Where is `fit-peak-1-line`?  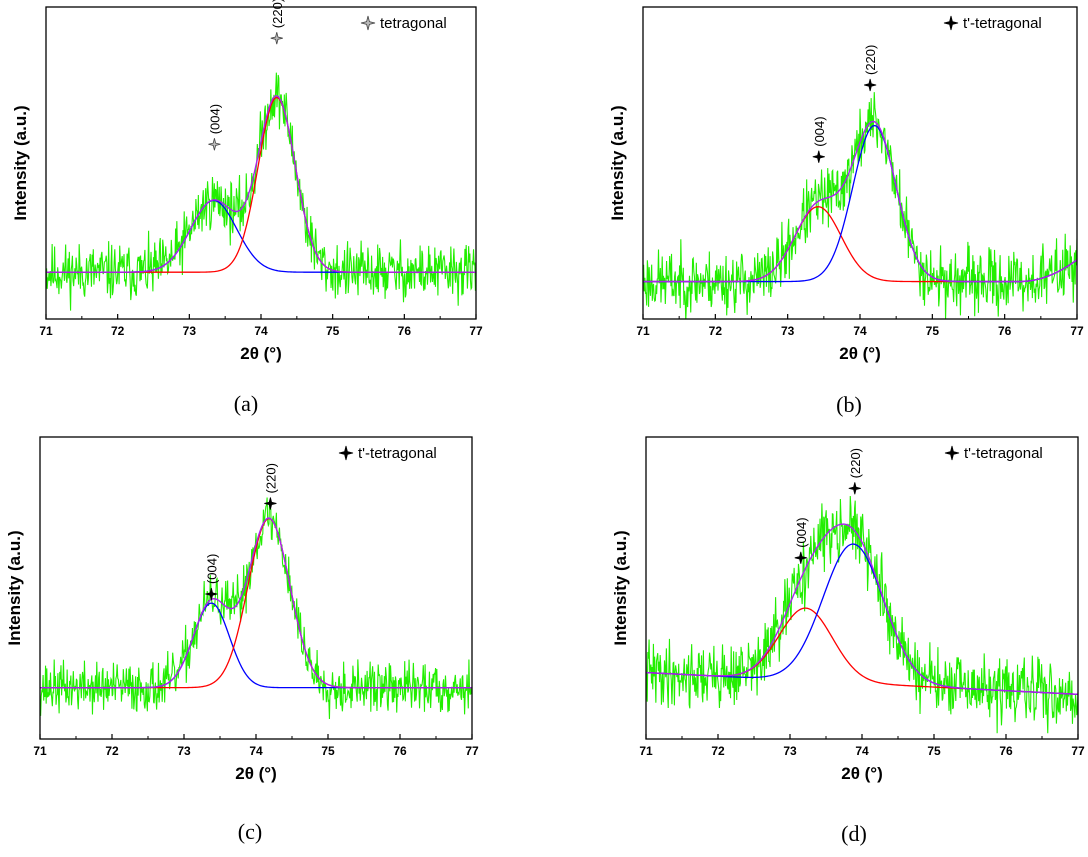 fit-peak-1-line is located at coordinates (261, 236).